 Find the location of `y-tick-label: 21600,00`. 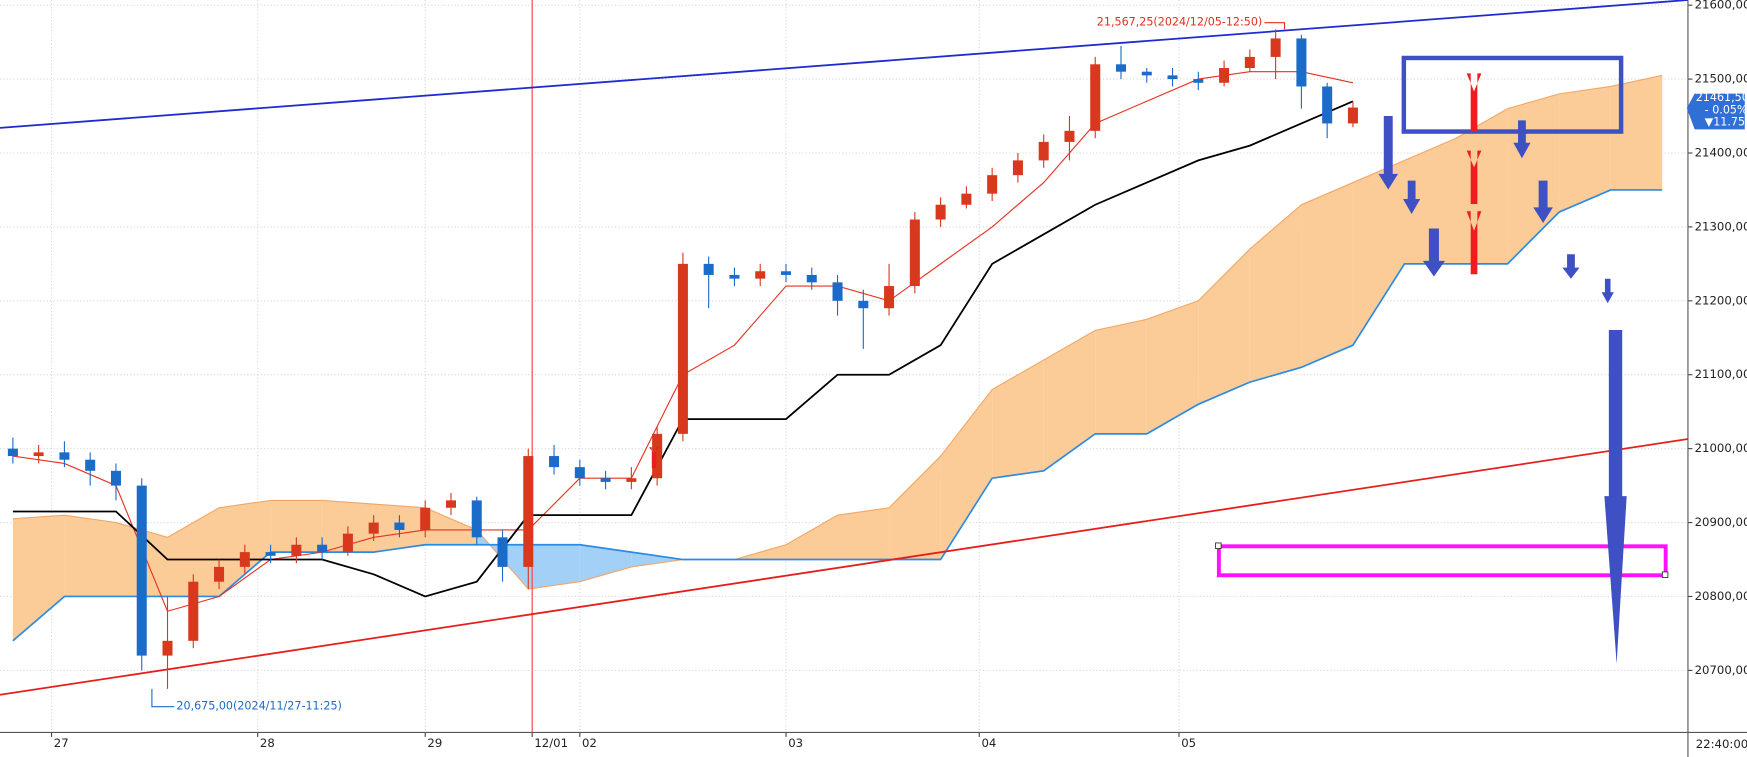

y-tick-label: 21600,00 is located at coordinates (1721, 6).